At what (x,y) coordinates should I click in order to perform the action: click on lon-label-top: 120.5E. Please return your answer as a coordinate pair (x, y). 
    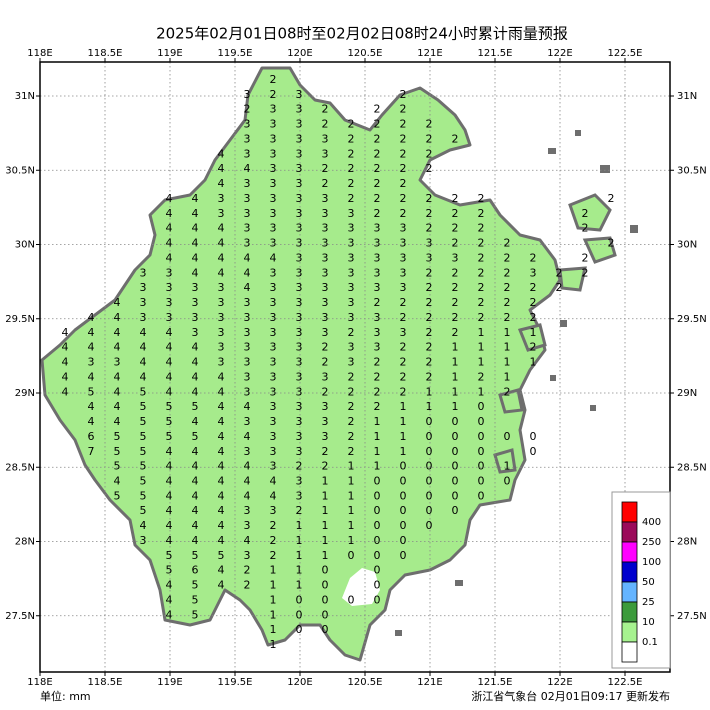
    Looking at the image, I should click on (365, 53).